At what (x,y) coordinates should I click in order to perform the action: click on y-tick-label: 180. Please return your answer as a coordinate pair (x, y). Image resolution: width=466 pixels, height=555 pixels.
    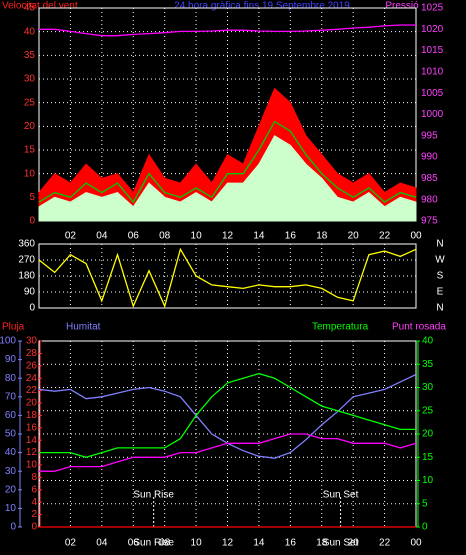
    Looking at the image, I should click on (26, 276).